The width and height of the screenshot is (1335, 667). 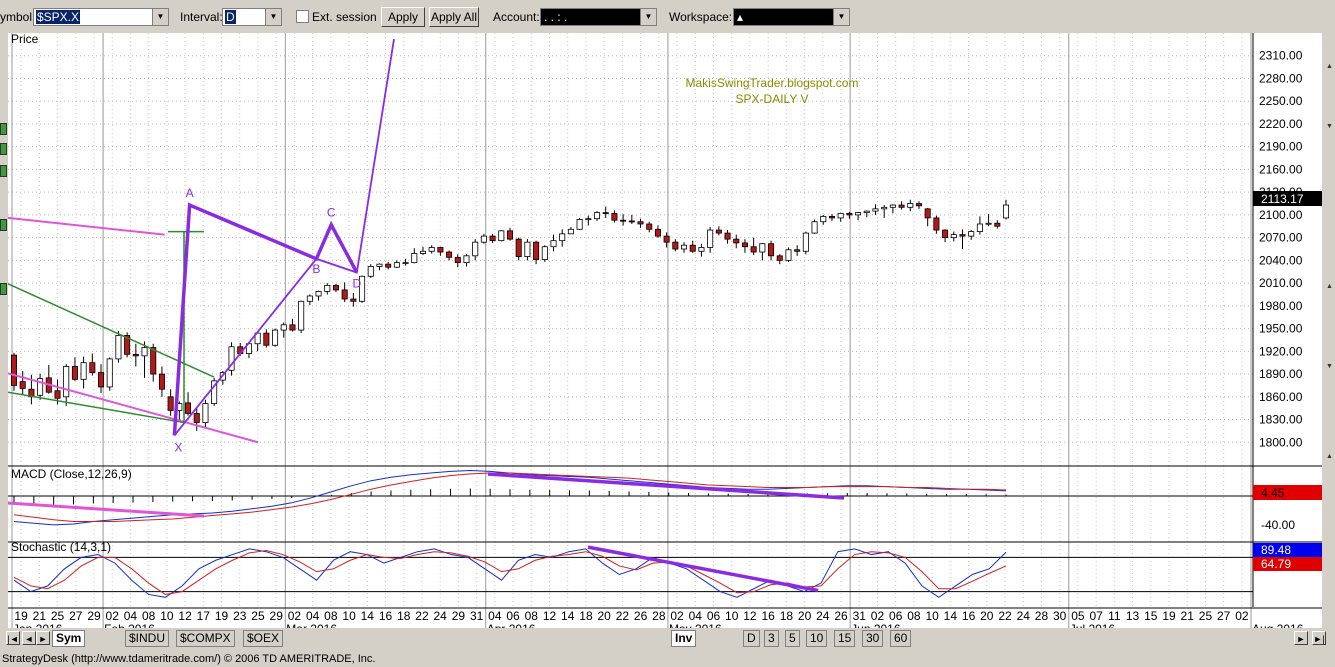 I want to click on right-scroll-strip: ▲ ▼ ▲ ▼ ▲, so click(x=1328, y=330).